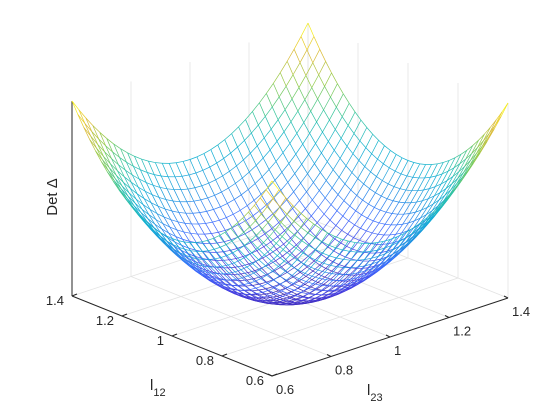 This screenshot has height=420, width=560. What do you see at coordinates (205, 360) in the screenshot?
I see `x-tick-label: 0.8` at bounding box center [205, 360].